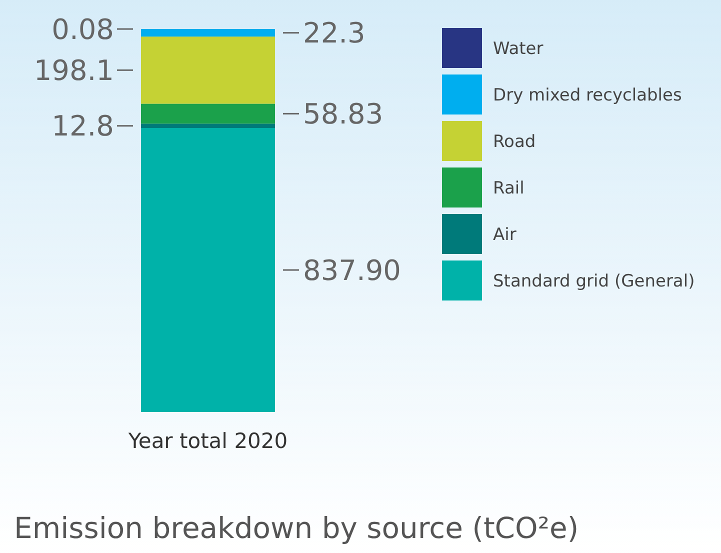 The width and height of the screenshot is (721, 553). What do you see at coordinates (514, 142) in the screenshot?
I see `legend-label: Road` at bounding box center [514, 142].